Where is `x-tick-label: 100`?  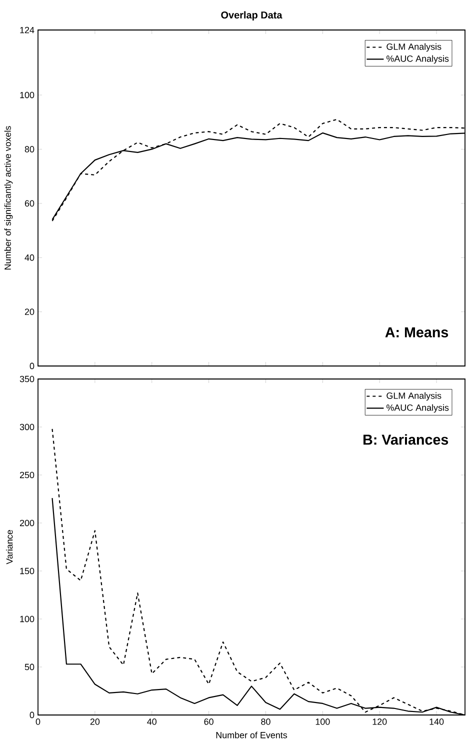 x-tick-label: 100 is located at coordinates (323, 721).